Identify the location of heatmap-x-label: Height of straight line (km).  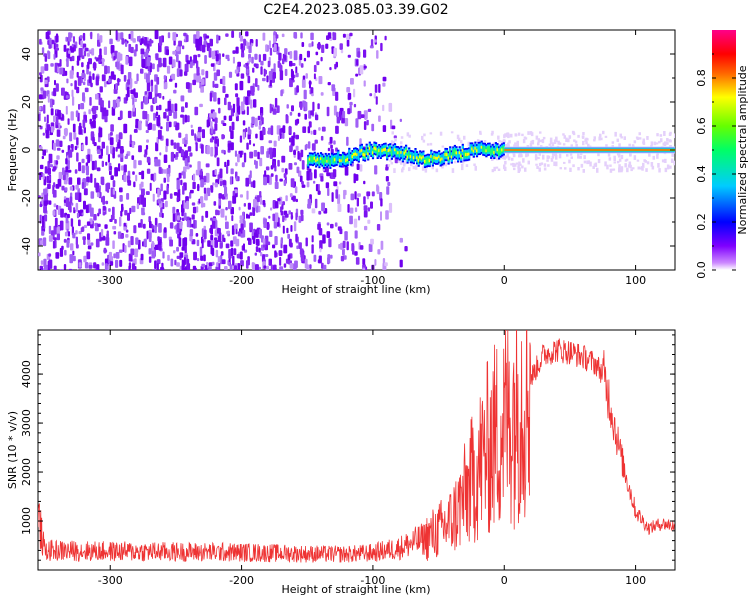
(355, 289).